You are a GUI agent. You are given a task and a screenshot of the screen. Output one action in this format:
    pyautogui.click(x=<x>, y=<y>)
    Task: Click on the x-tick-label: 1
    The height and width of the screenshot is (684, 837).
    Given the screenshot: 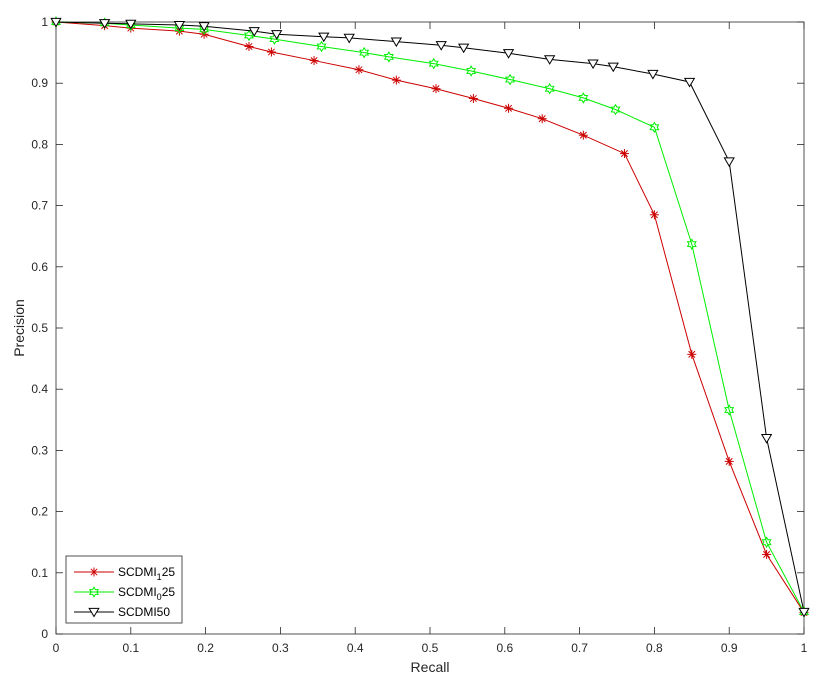 What is the action you would take?
    pyautogui.click(x=804, y=648)
    